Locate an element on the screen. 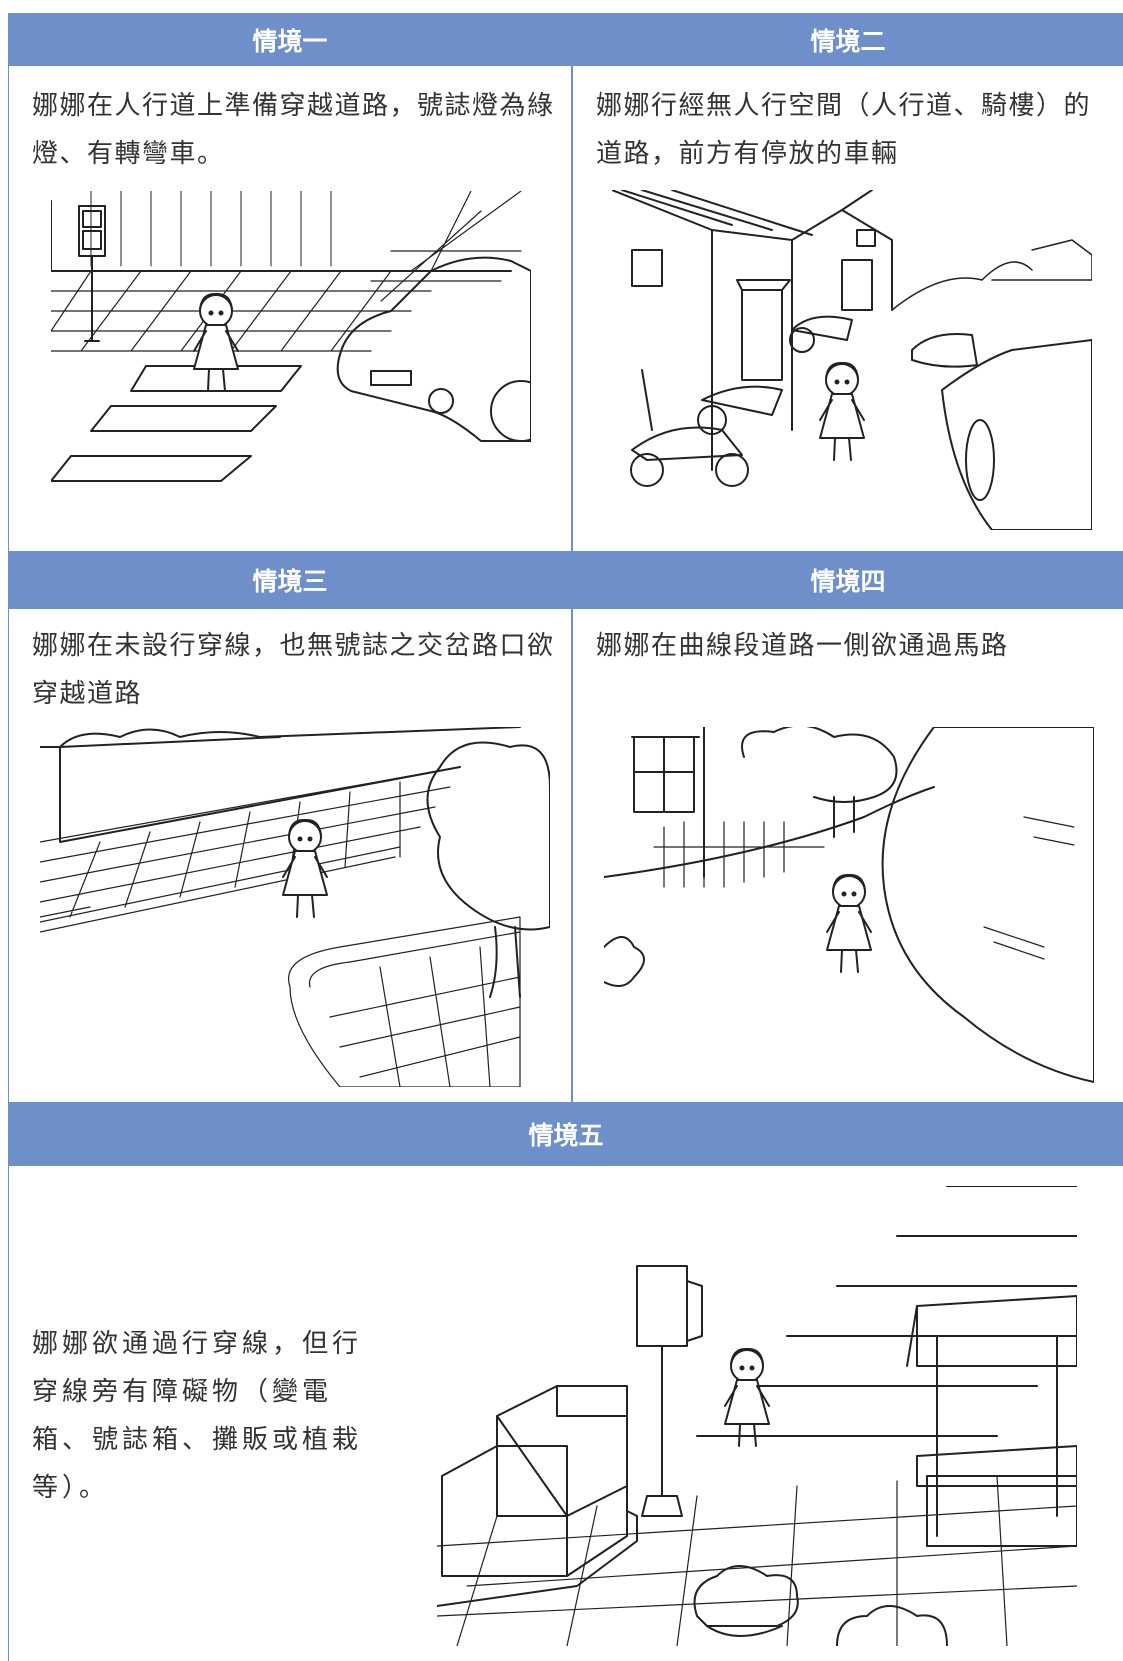 Image resolution: width=1123 pixels, height=1661 pixels. illustration-road-parked-vehicles is located at coordinates (852, 360).